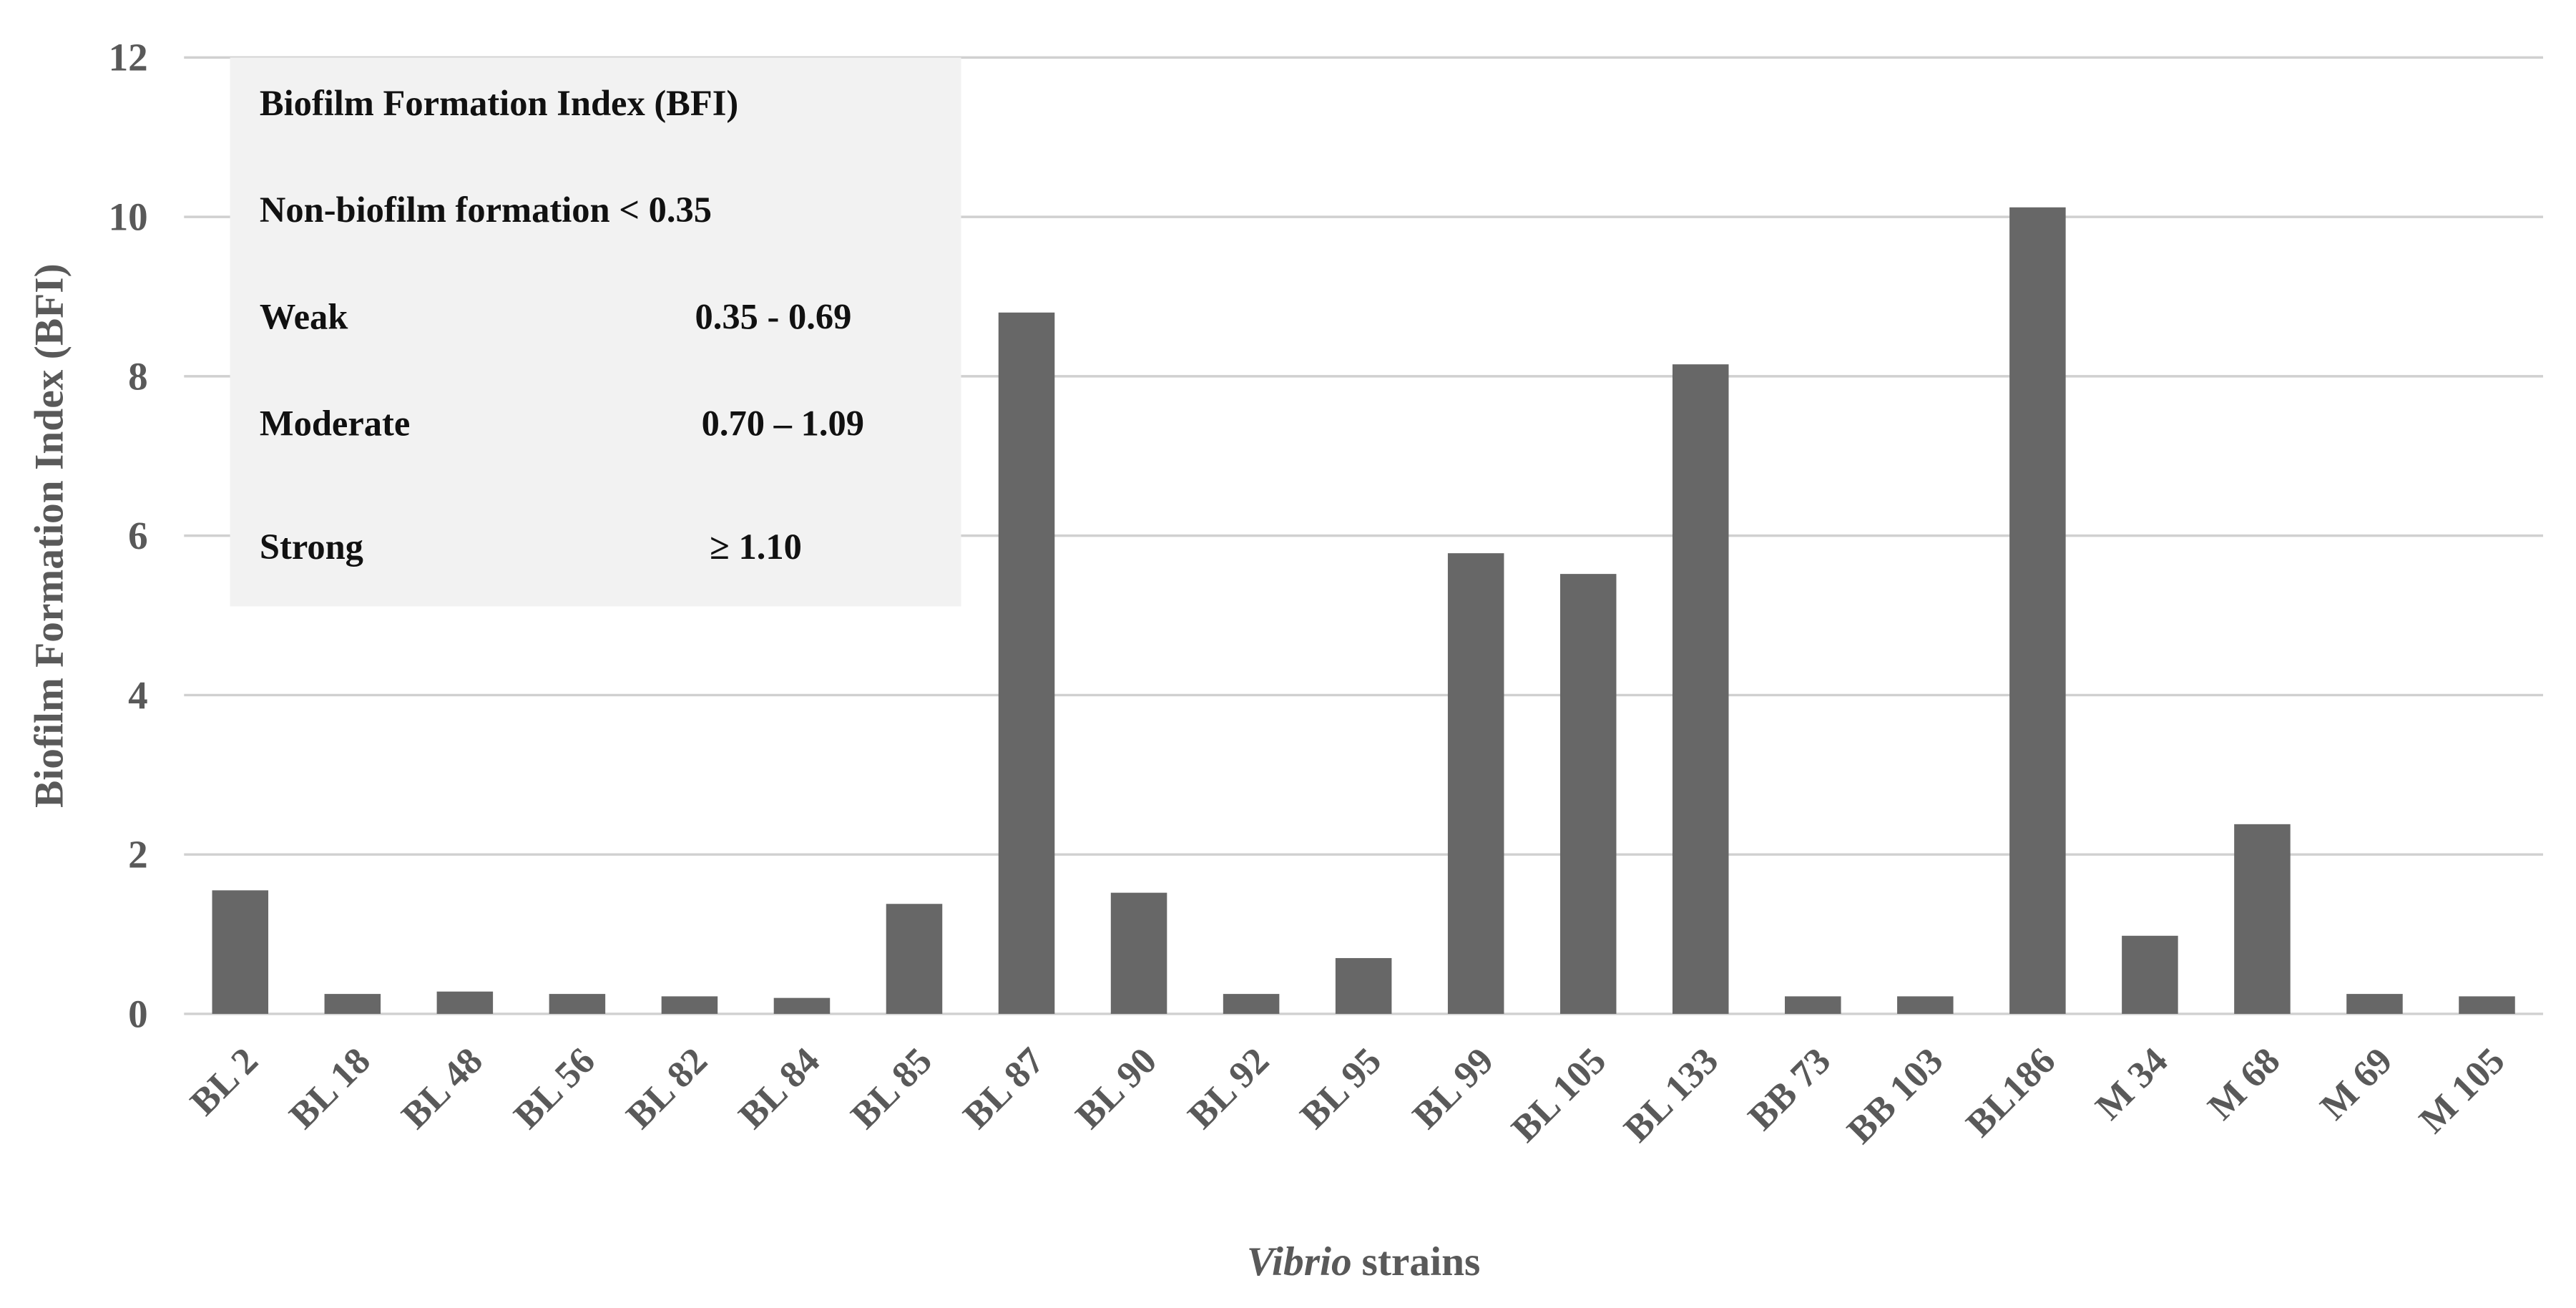  Describe the element at coordinates (499, 103) in the screenshot. I see `legend-title: Biofilm Formation Index (BFI)` at that location.